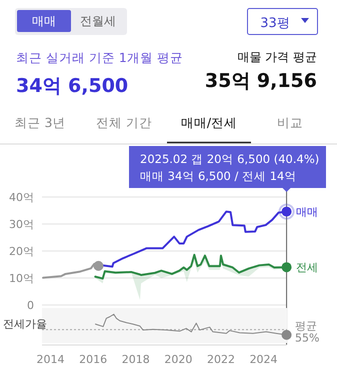 The width and height of the screenshot is (337, 372). What do you see at coordinates (44, 21) in the screenshot?
I see `text: 매매` at bounding box center [44, 21].